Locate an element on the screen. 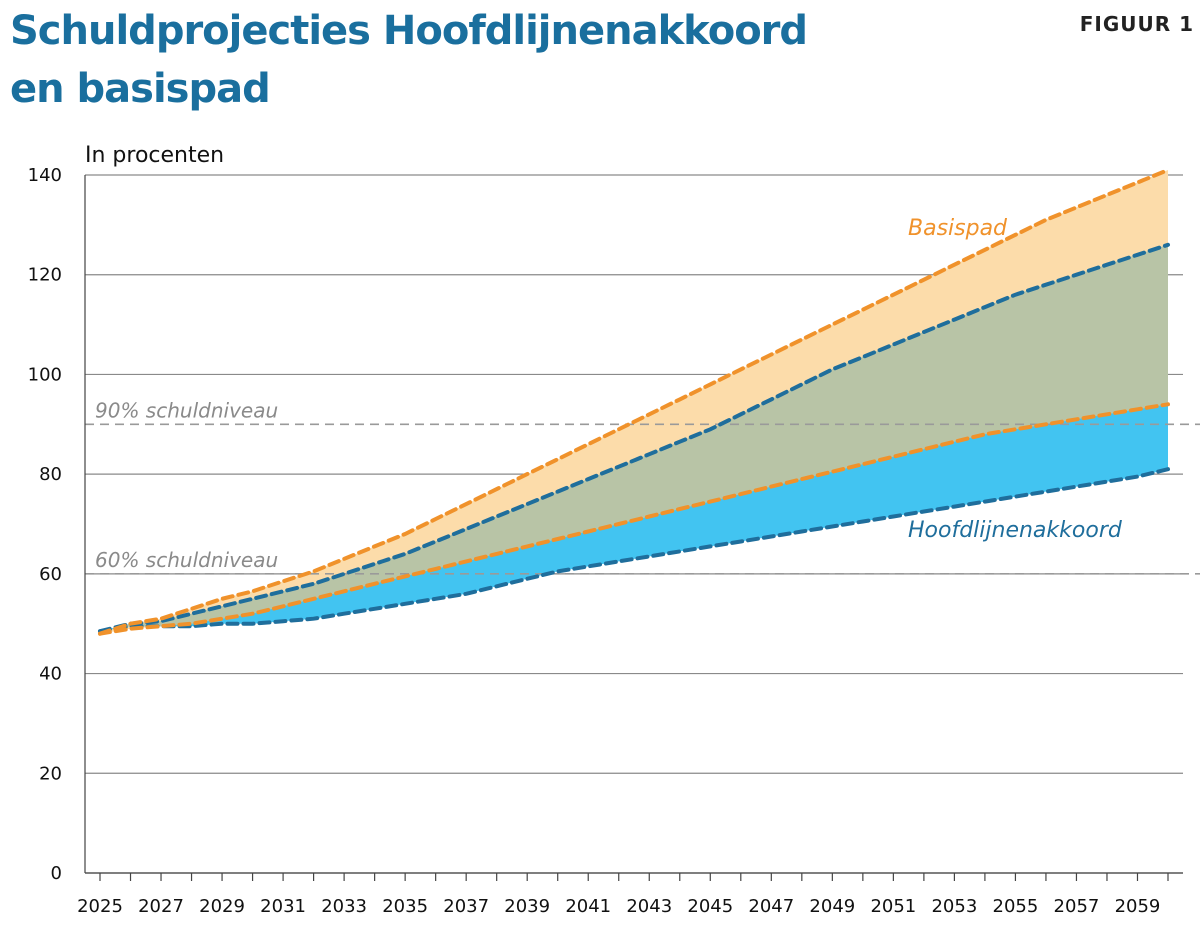 The image size is (1200, 935). figure-label: FIGUUR 1 is located at coordinates (1136, 24).